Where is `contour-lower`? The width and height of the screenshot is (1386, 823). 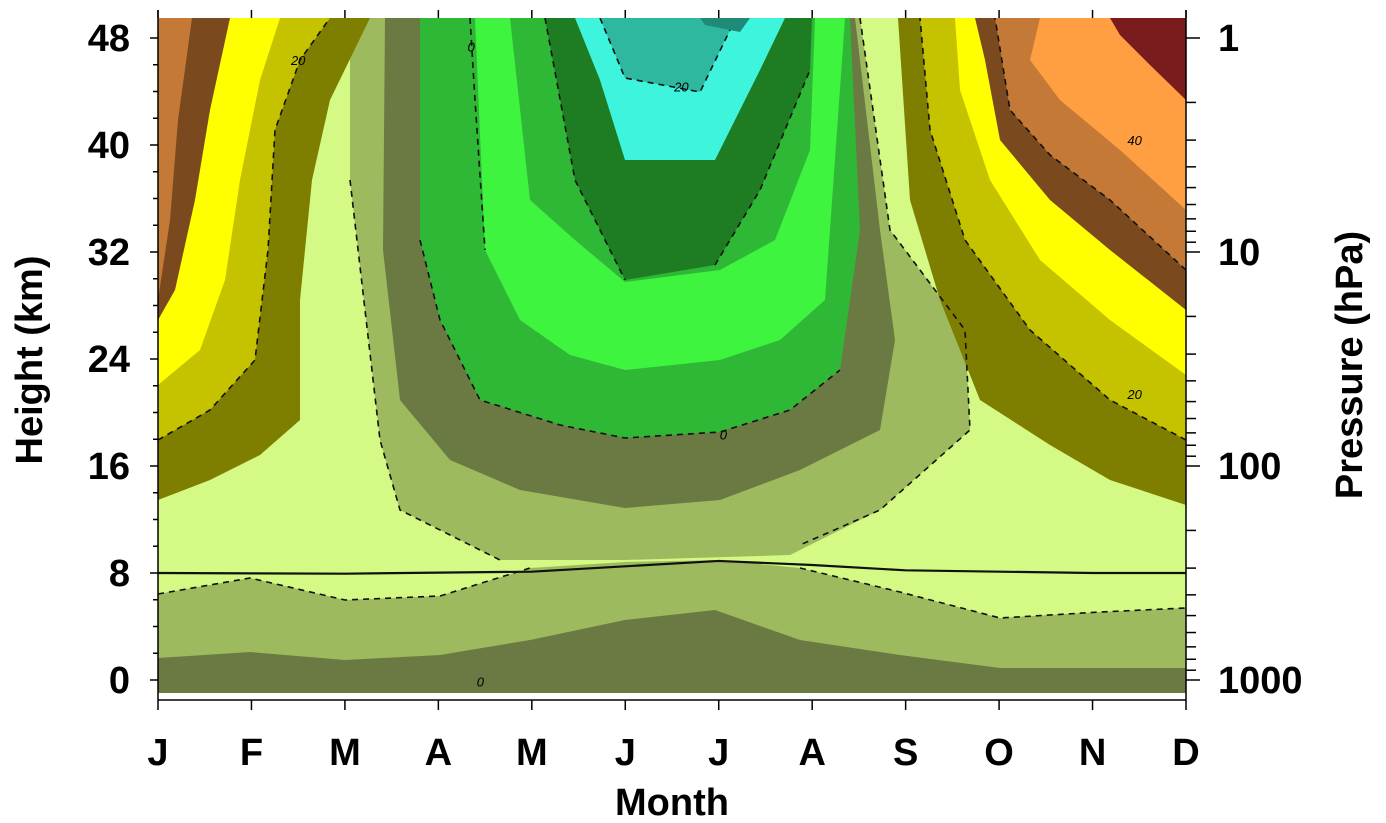
contour-lower is located at coordinates (344, 584).